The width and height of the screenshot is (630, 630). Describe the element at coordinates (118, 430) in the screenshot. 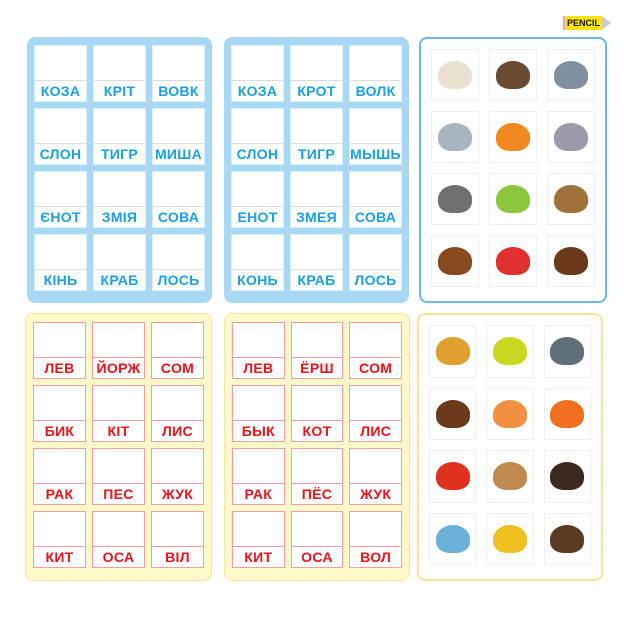

I see `word-label: КІТ` at that location.